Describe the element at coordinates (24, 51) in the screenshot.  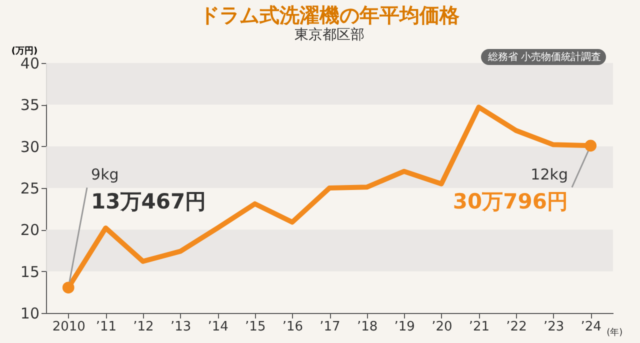
I see `y-axis-title: (万円)` at that location.